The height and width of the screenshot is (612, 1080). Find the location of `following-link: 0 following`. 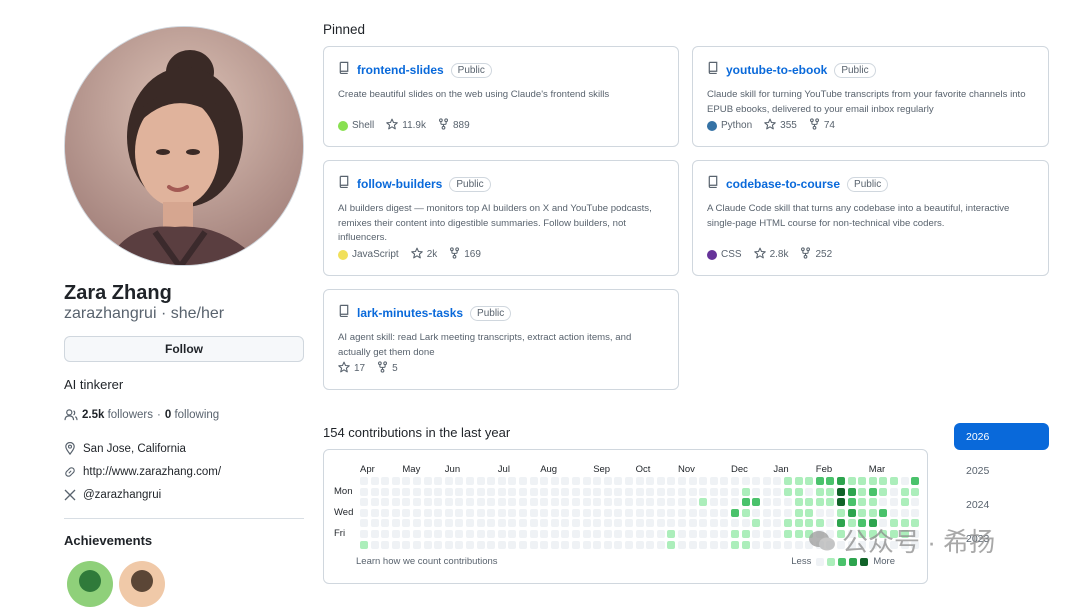

following-link: 0 following is located at coordinates (192, 415).